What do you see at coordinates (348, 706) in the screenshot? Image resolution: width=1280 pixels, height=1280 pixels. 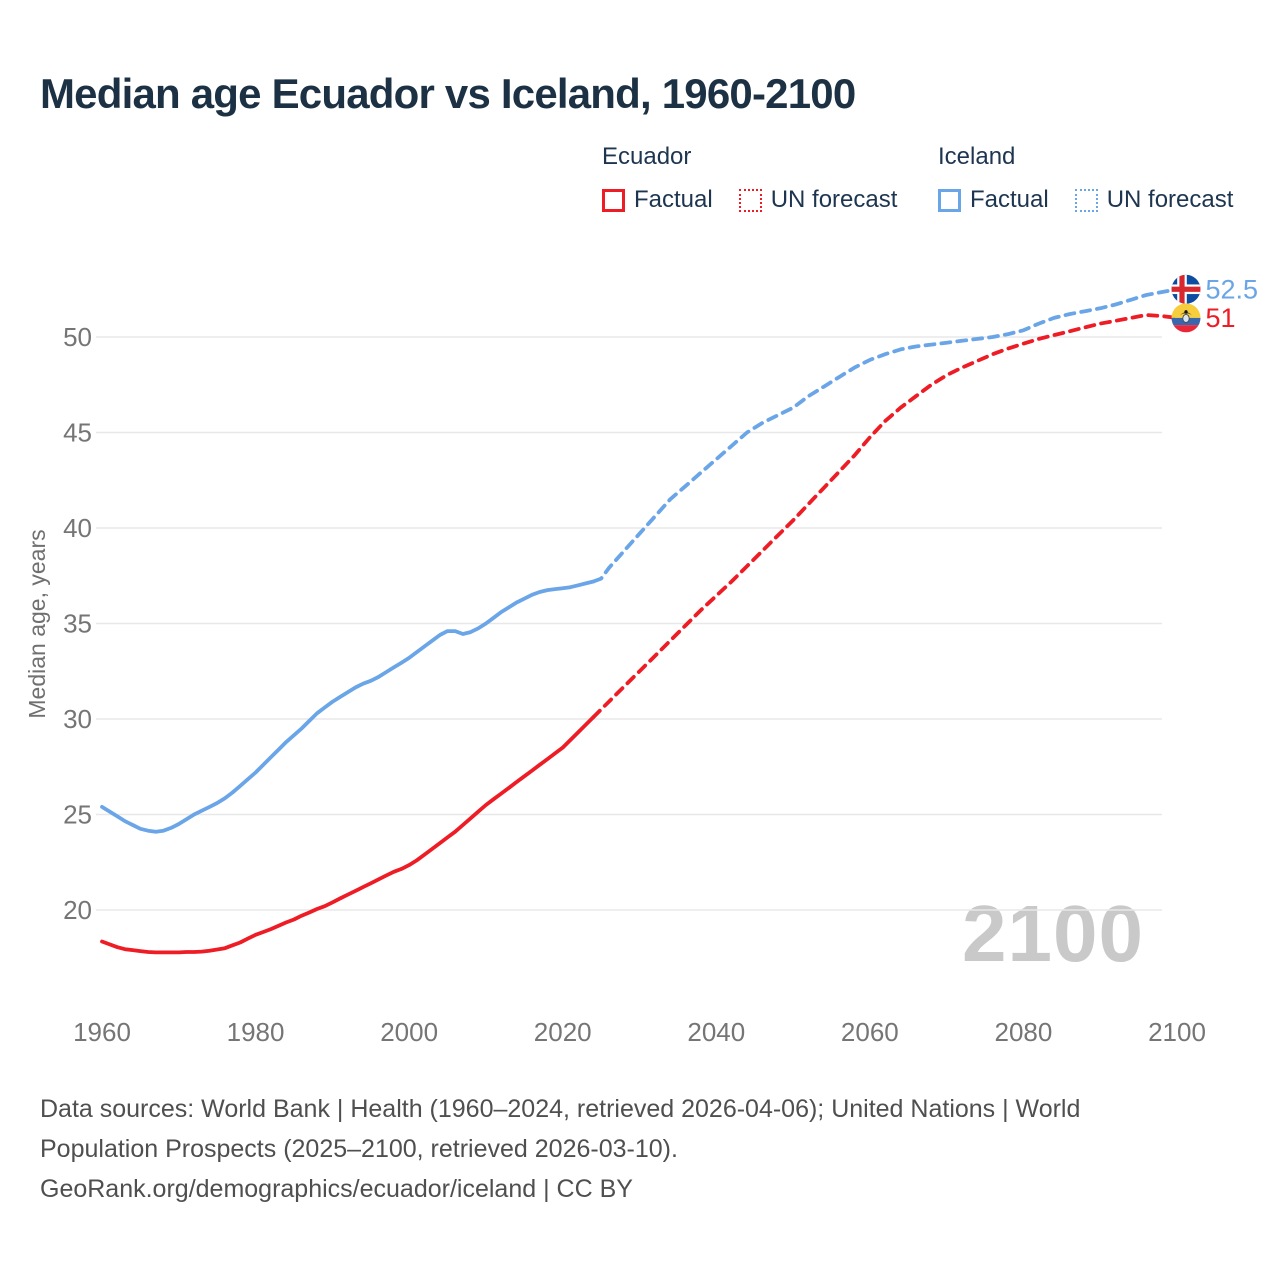 I see `series-line-iceland-factual` at bounding box center [348, 706].